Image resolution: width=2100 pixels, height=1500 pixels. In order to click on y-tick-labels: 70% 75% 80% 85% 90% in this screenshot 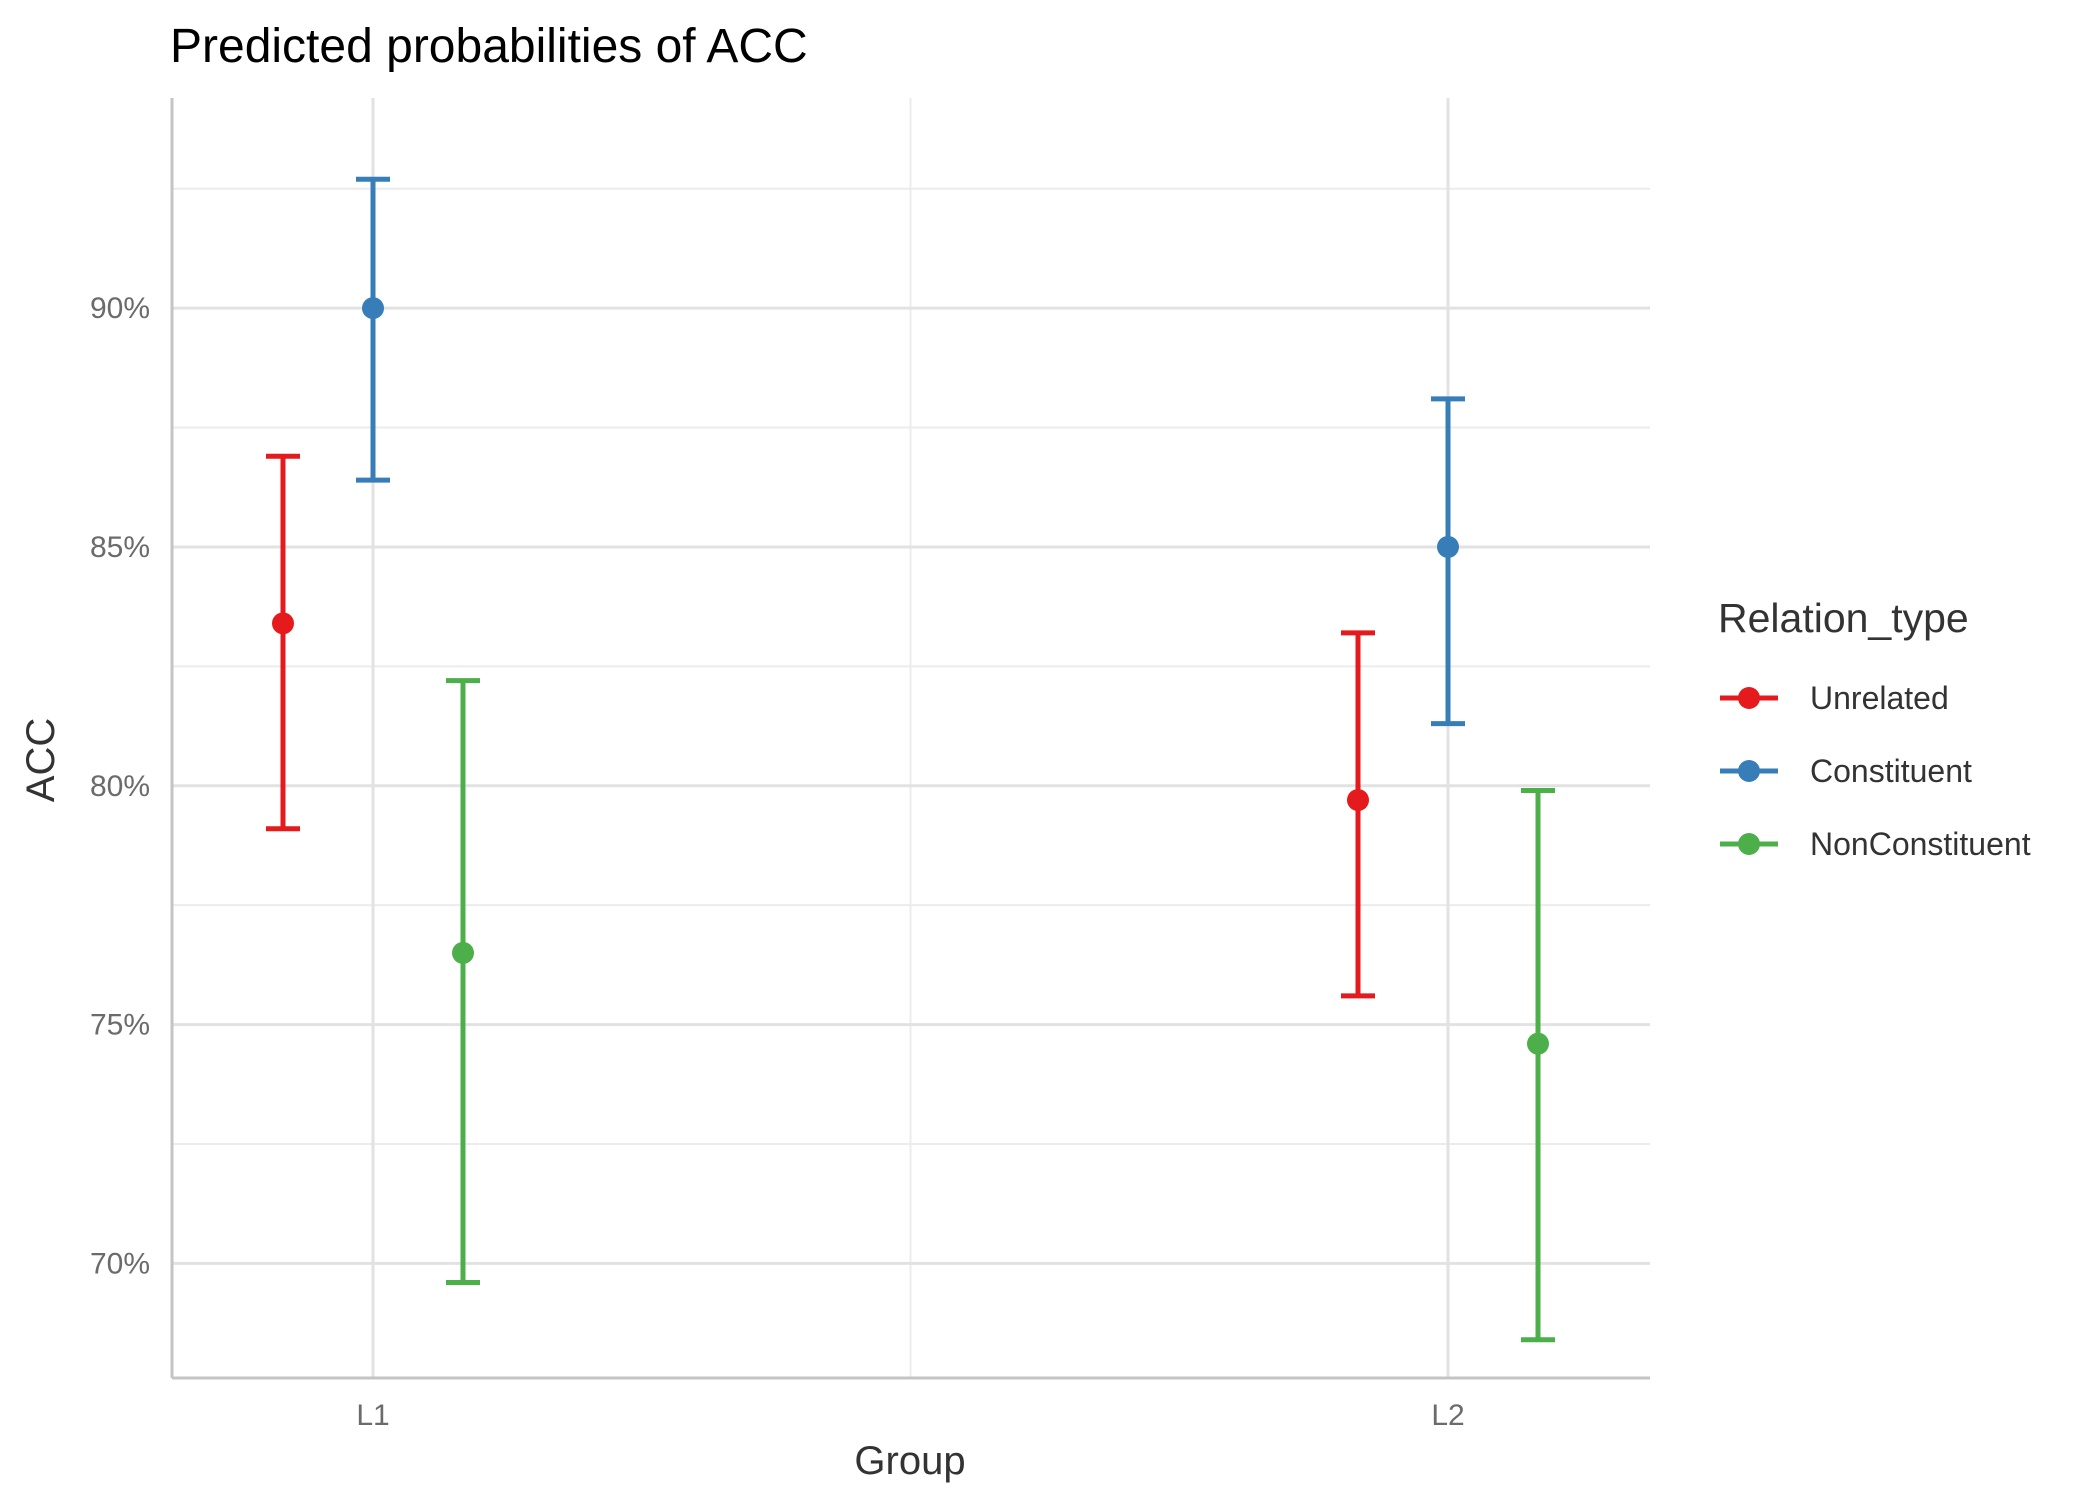, I will do `click(120, 786)`.